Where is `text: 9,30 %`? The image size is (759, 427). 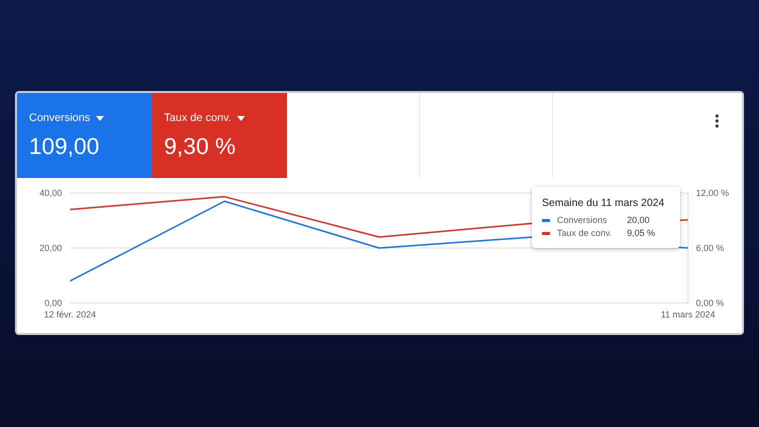
text: 9,30 % is located at coordinates (200, 146).